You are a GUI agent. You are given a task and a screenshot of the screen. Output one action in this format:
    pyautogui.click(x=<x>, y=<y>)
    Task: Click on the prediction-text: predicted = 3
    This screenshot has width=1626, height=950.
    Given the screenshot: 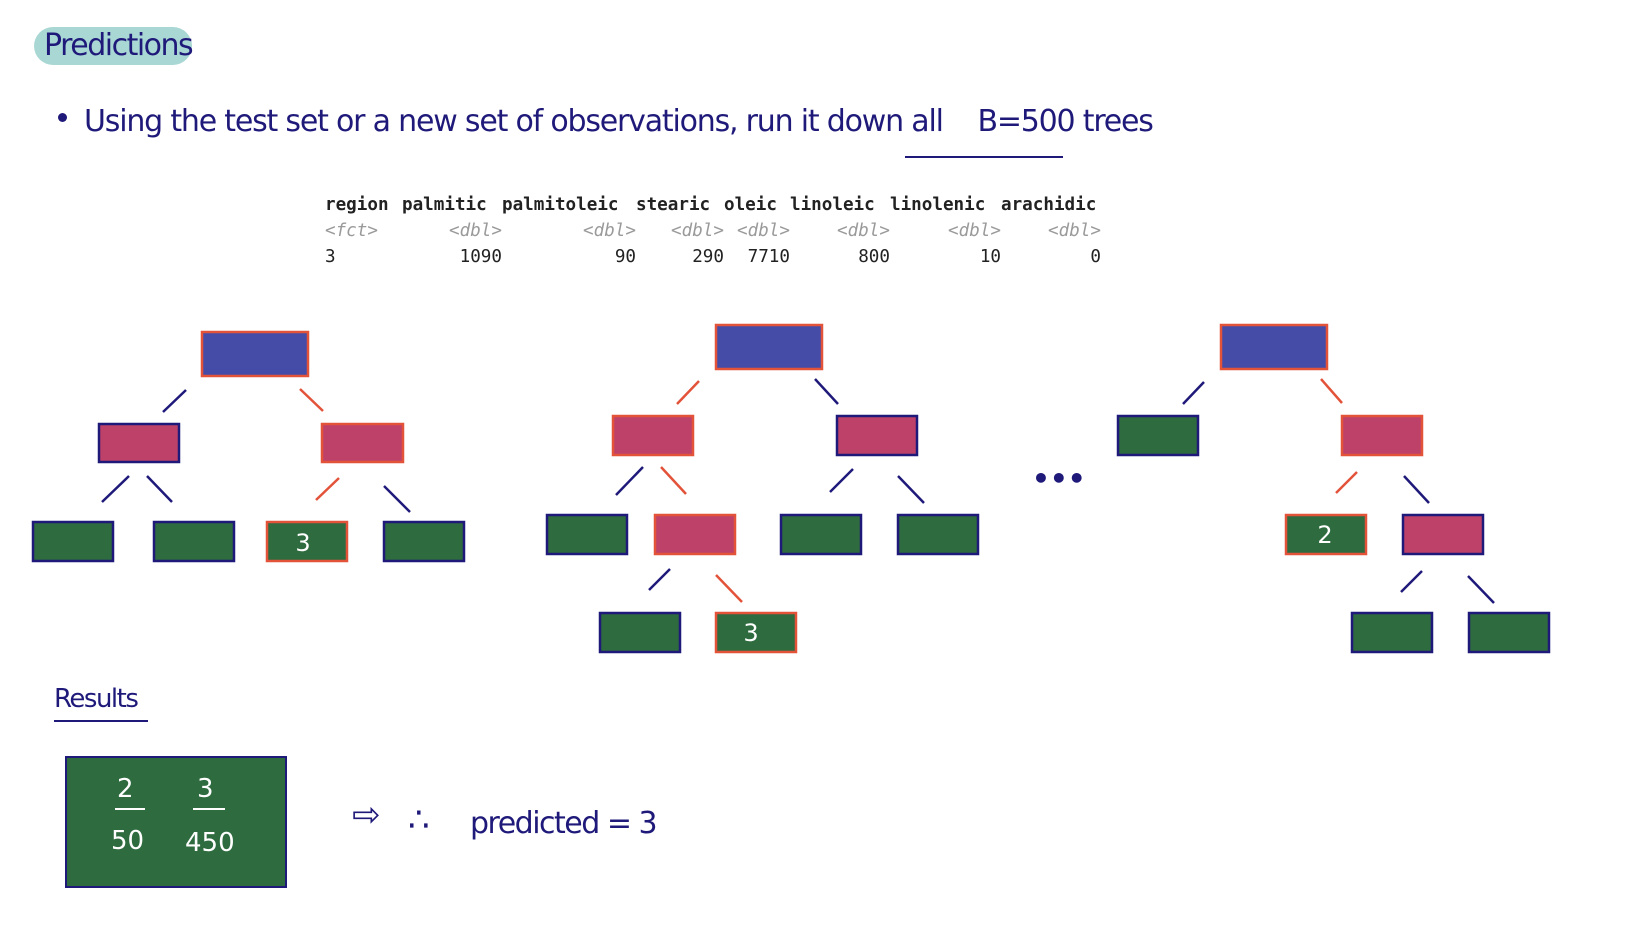 What is the action you would take?
    pyautogui.click(x=564, y=823)
    